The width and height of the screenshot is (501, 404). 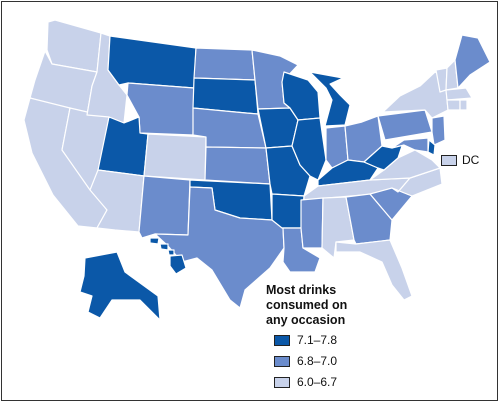 What do you see at coordinates (449, 160) in the screenshot?
I see `dc-swatch` at bounding box center [449, 160].